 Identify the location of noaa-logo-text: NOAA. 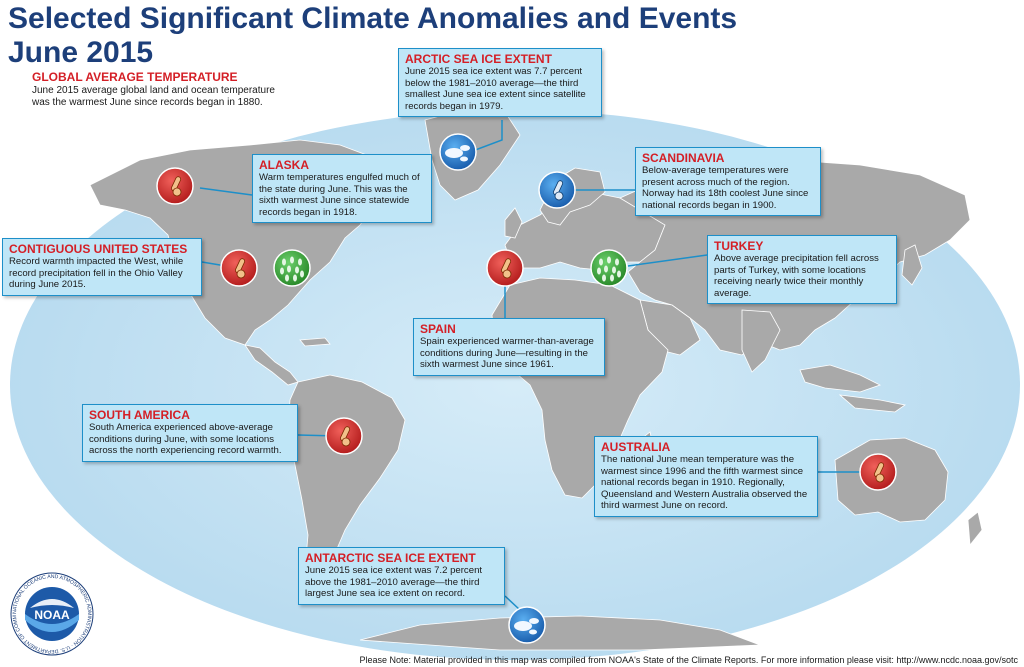
(52, 615).